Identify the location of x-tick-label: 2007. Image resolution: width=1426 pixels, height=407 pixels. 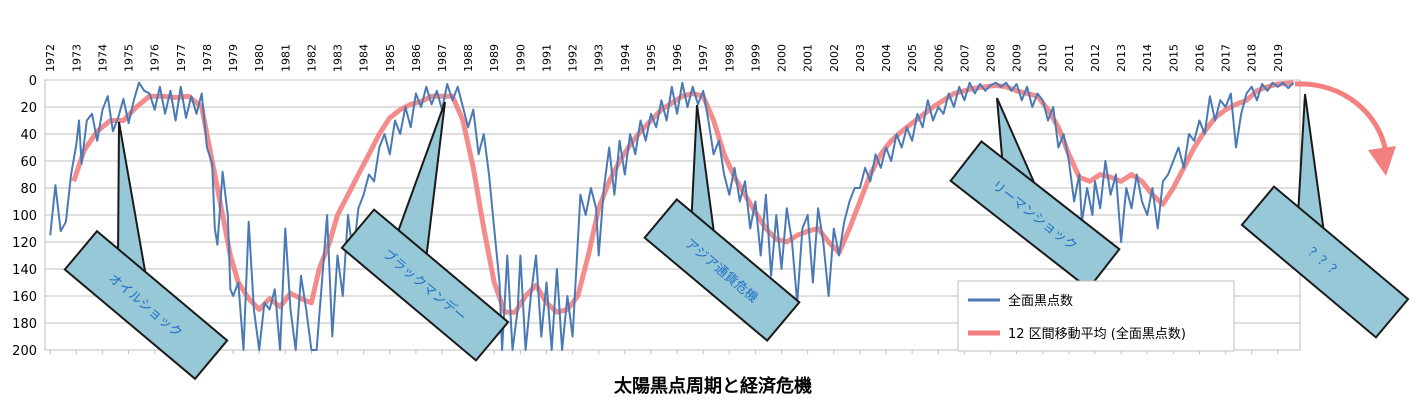
(964, 58).